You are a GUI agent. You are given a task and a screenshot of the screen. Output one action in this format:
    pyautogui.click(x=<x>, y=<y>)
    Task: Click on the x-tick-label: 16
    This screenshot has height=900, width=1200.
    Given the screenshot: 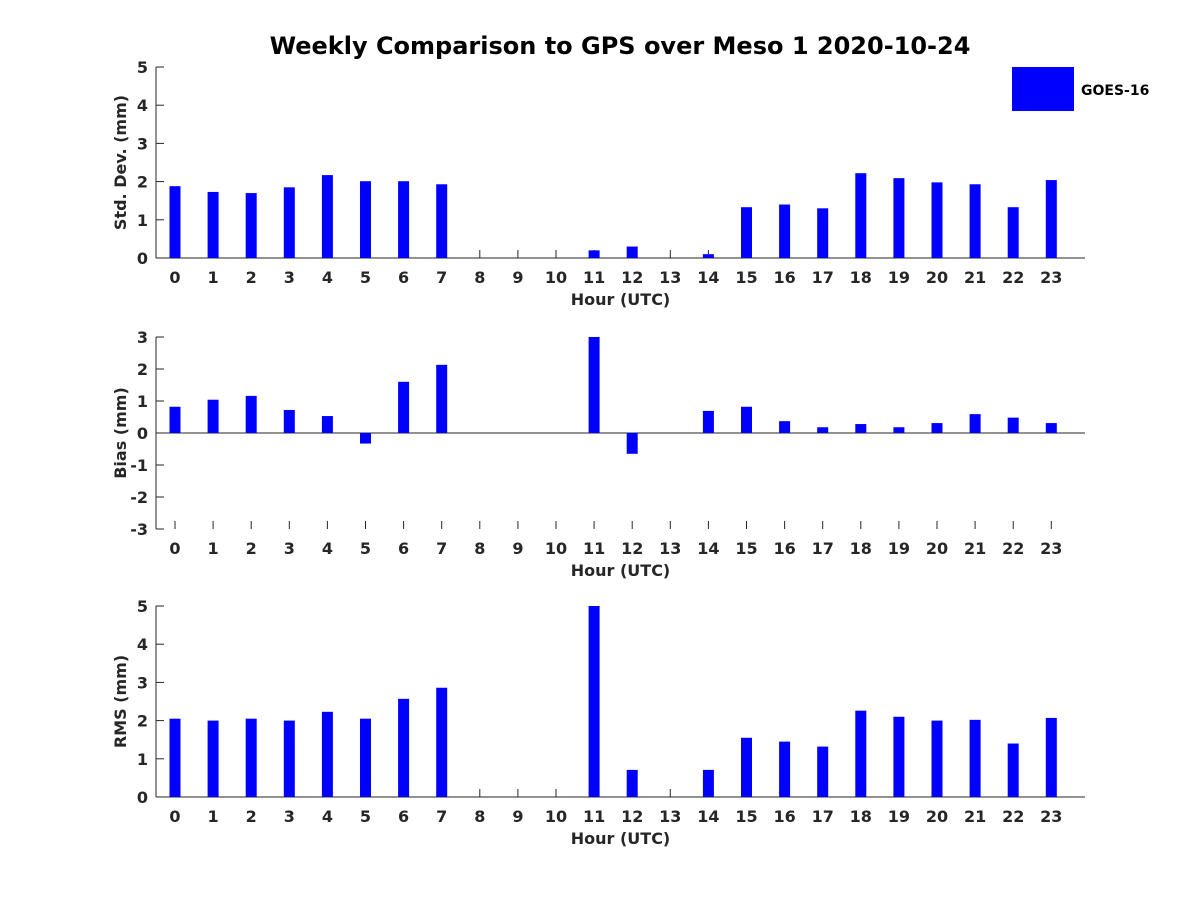 What is the action you would take?
    pyautogui.click(x=784, y=816)
    